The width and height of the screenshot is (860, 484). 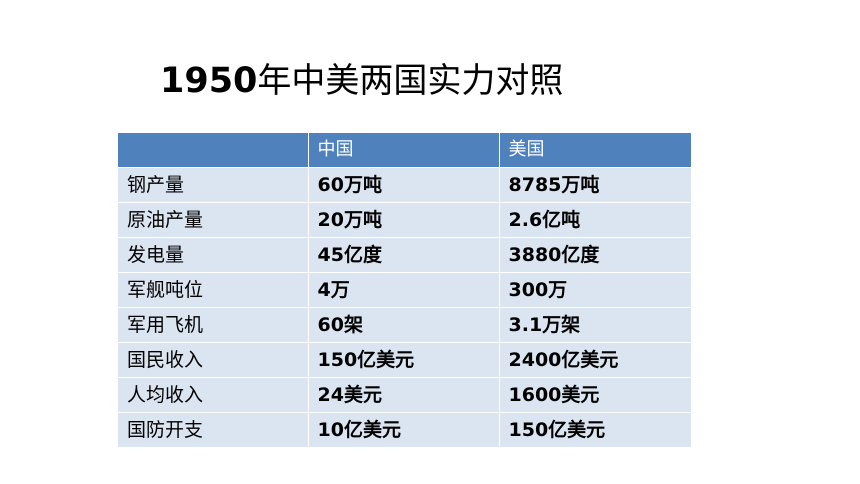 What do you see at coordinates (594, 220) in the screenshot?
I see `usa-value: 2.6亿吨` at bounding box center [594, 220].